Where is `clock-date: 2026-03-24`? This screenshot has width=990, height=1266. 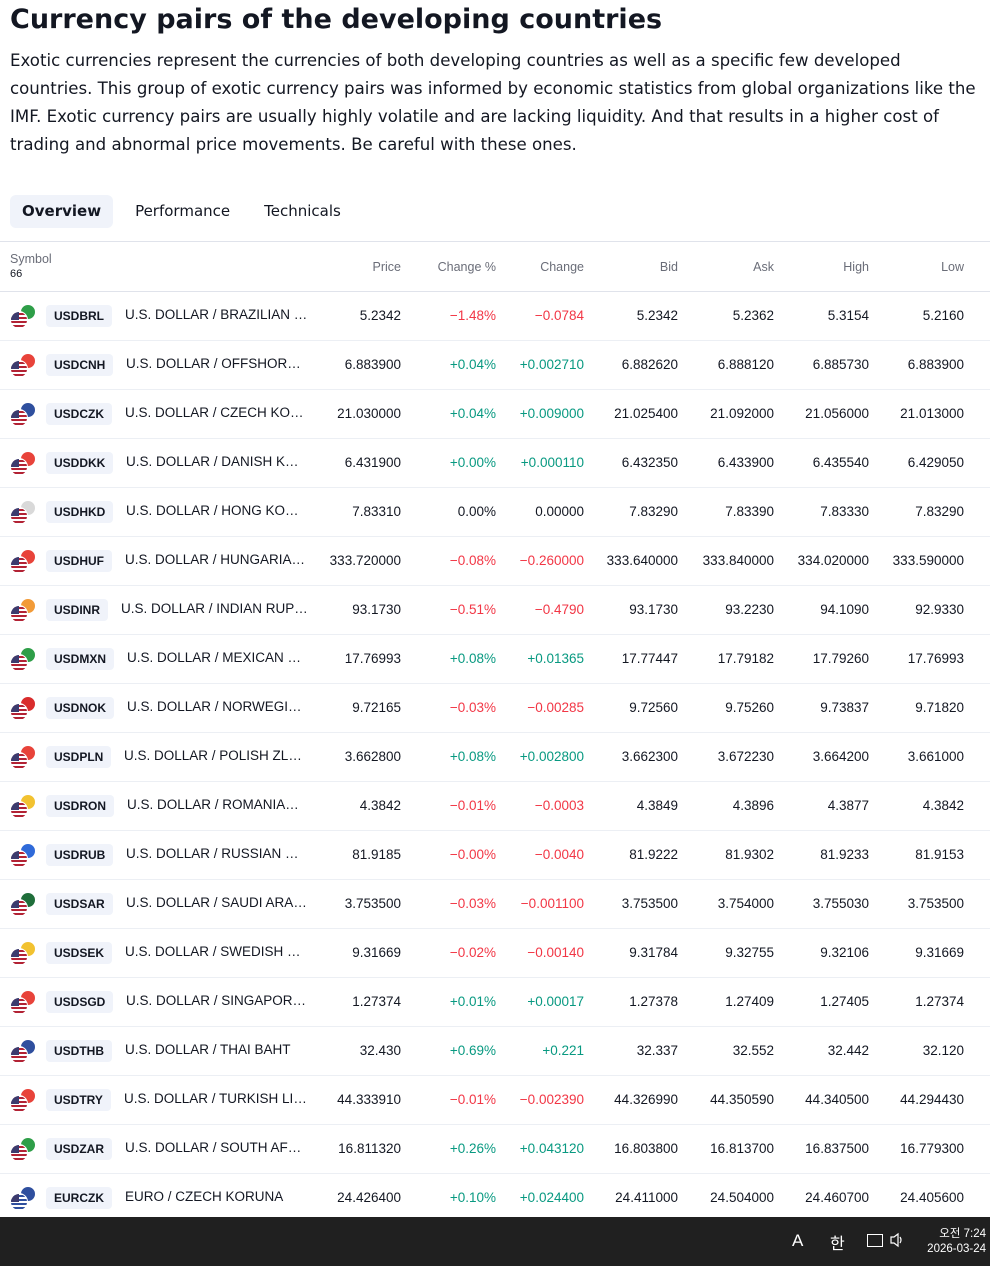
clock-date: 2026-03-24 is located at coordinates (956, 1249).